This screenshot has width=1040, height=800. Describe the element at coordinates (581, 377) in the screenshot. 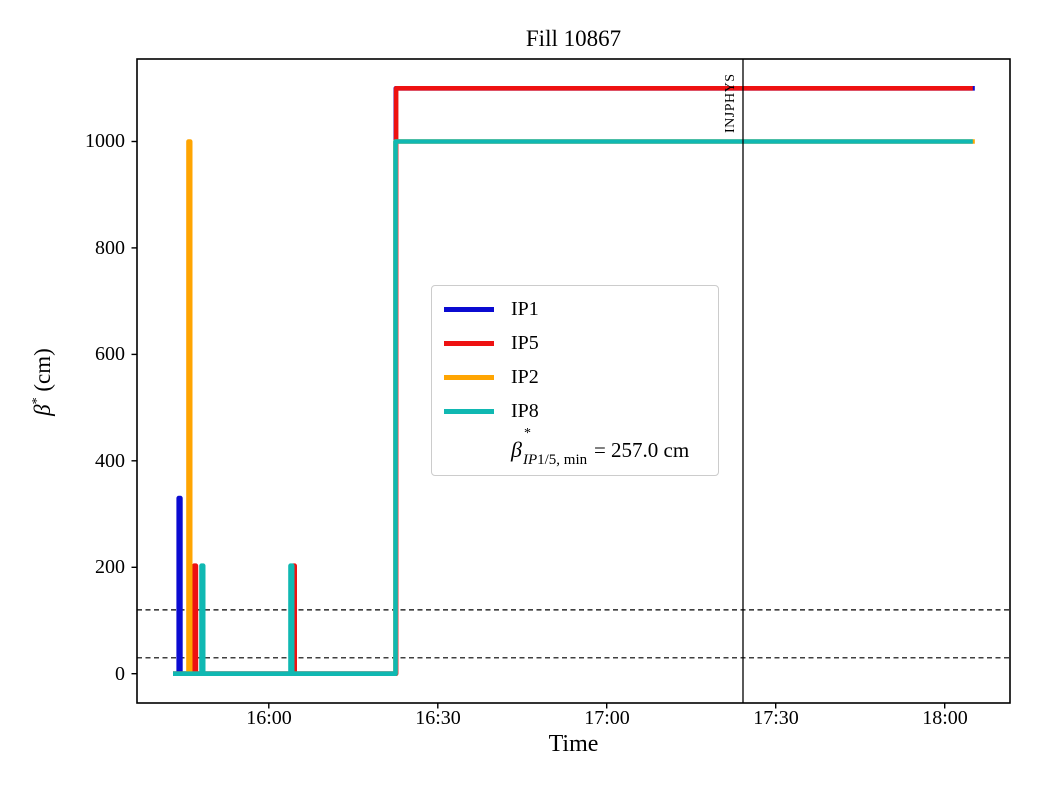

I see `legend-entry-ip2: IP2` at that location.